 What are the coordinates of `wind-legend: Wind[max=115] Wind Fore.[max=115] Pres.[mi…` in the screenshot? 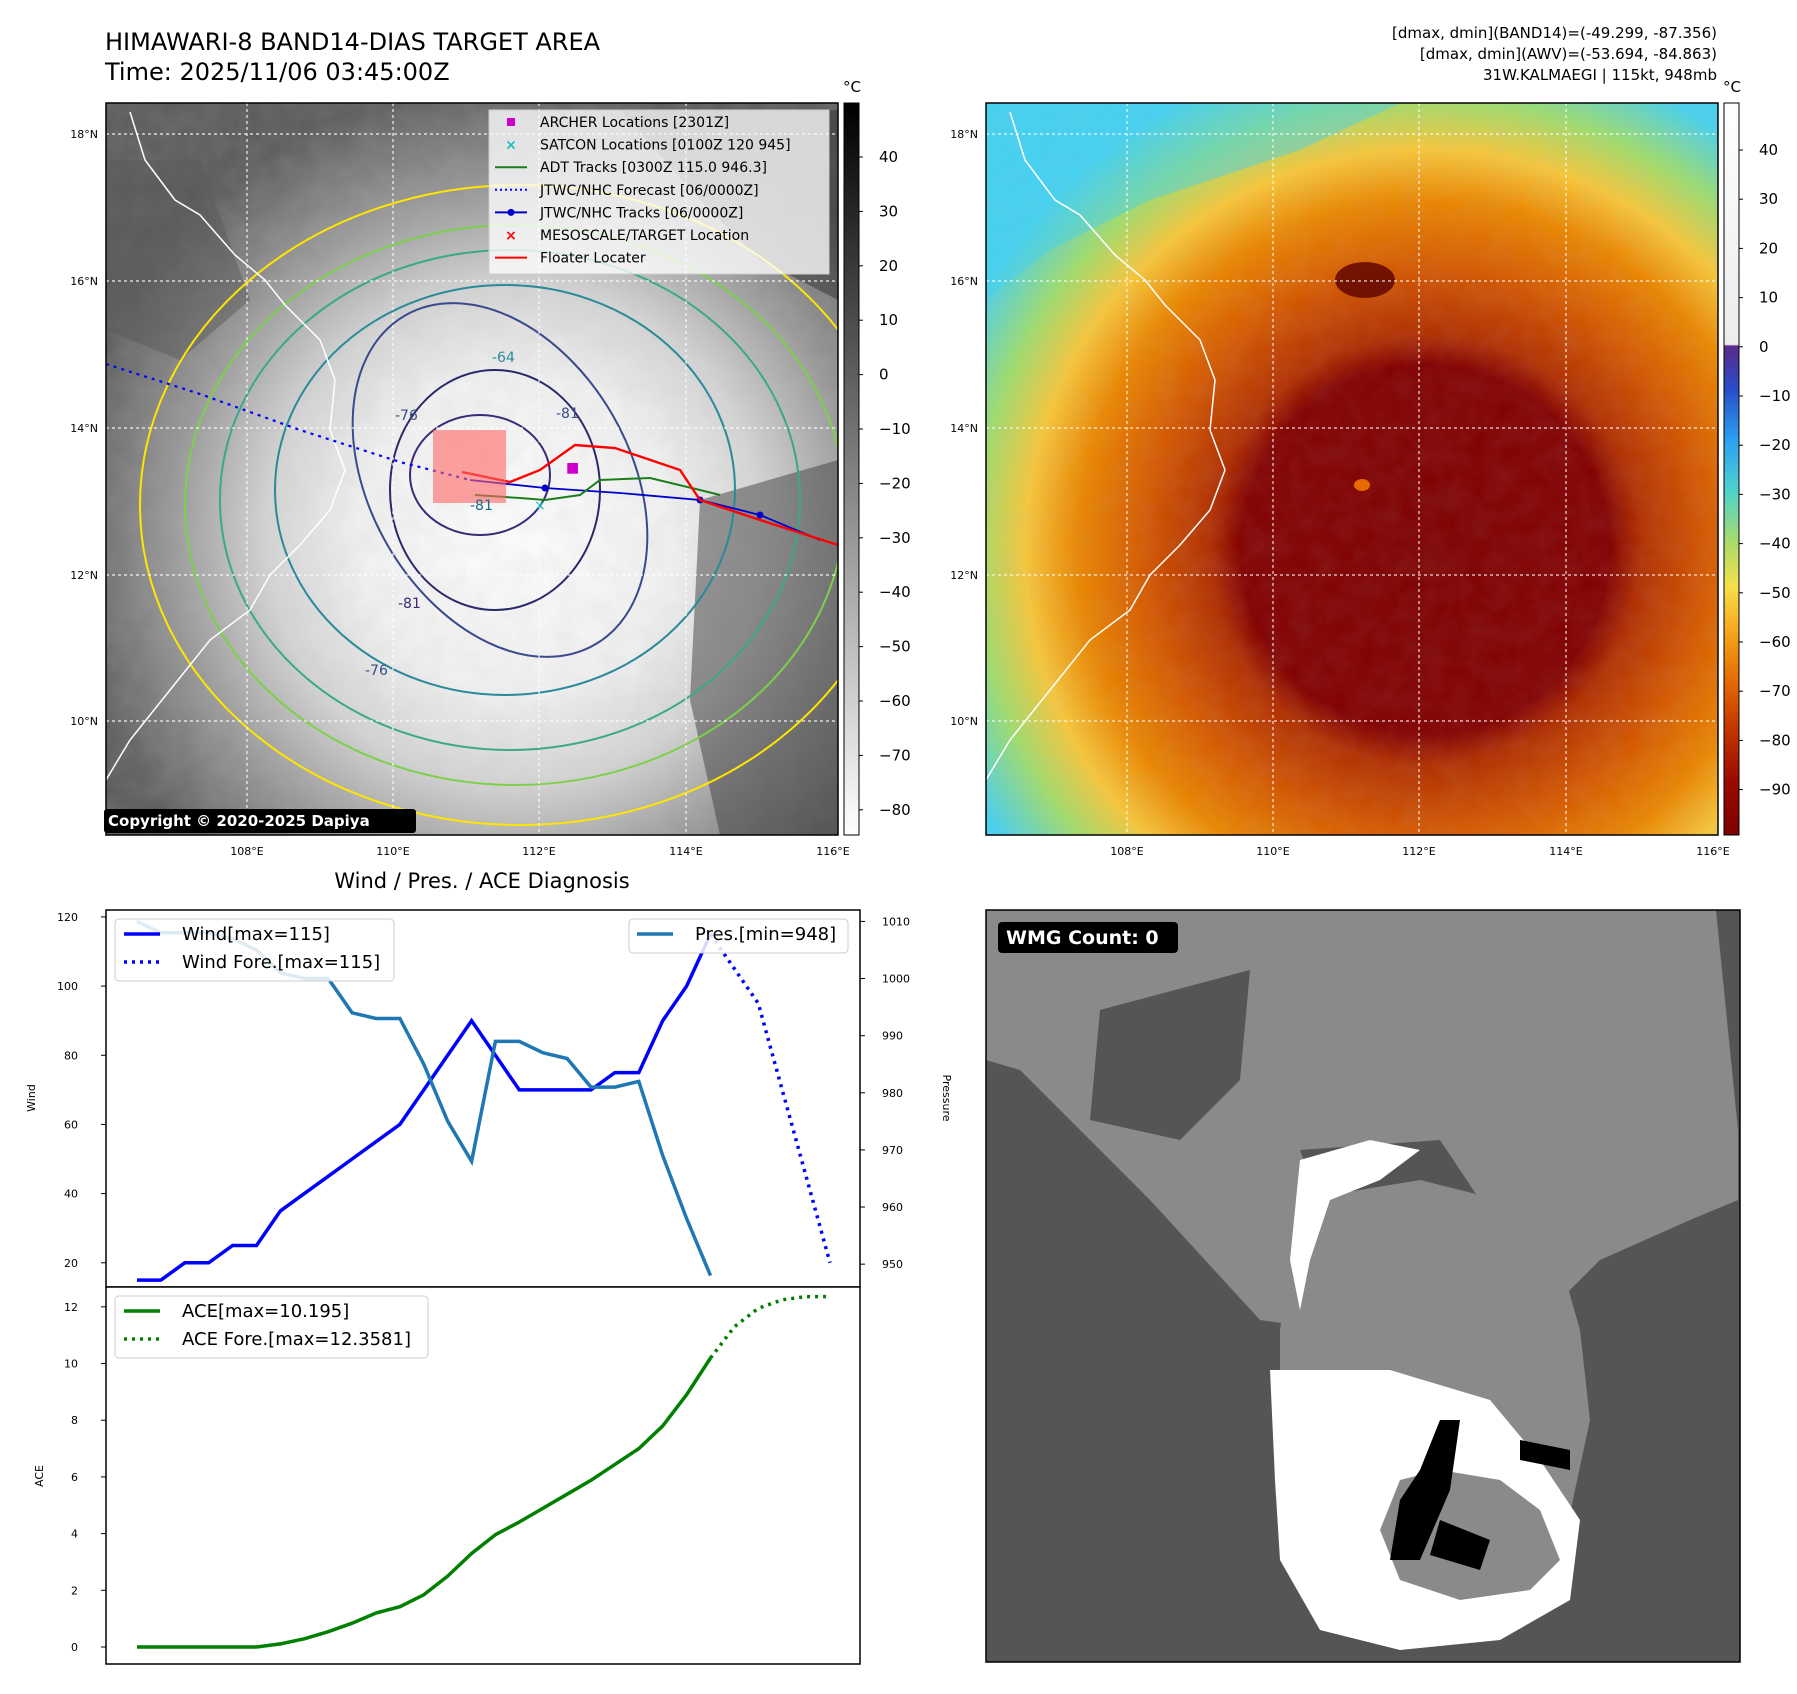 It's located at (480, 948).